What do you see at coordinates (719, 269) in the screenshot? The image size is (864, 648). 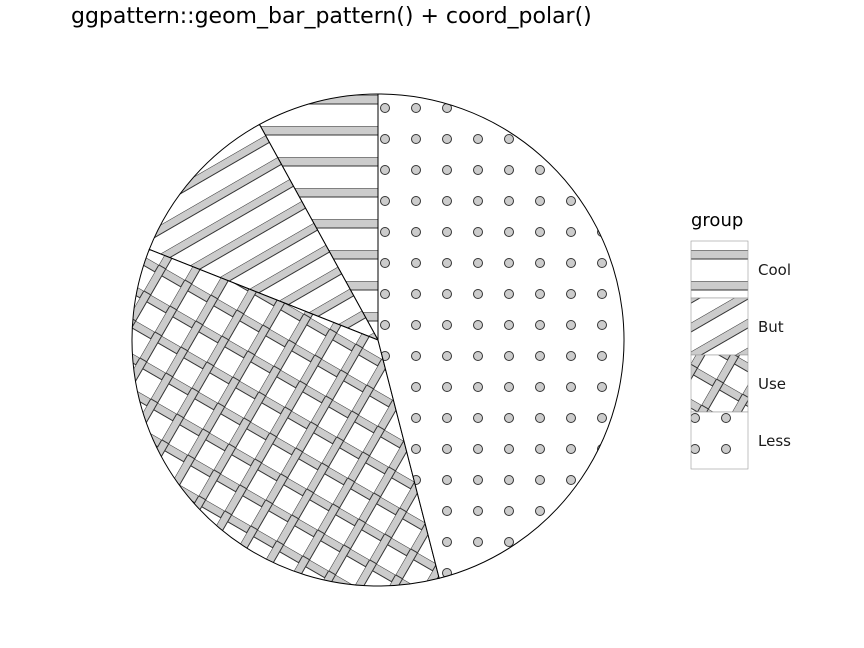 I see `legend-key-cool` at bounding box center [719, 269].